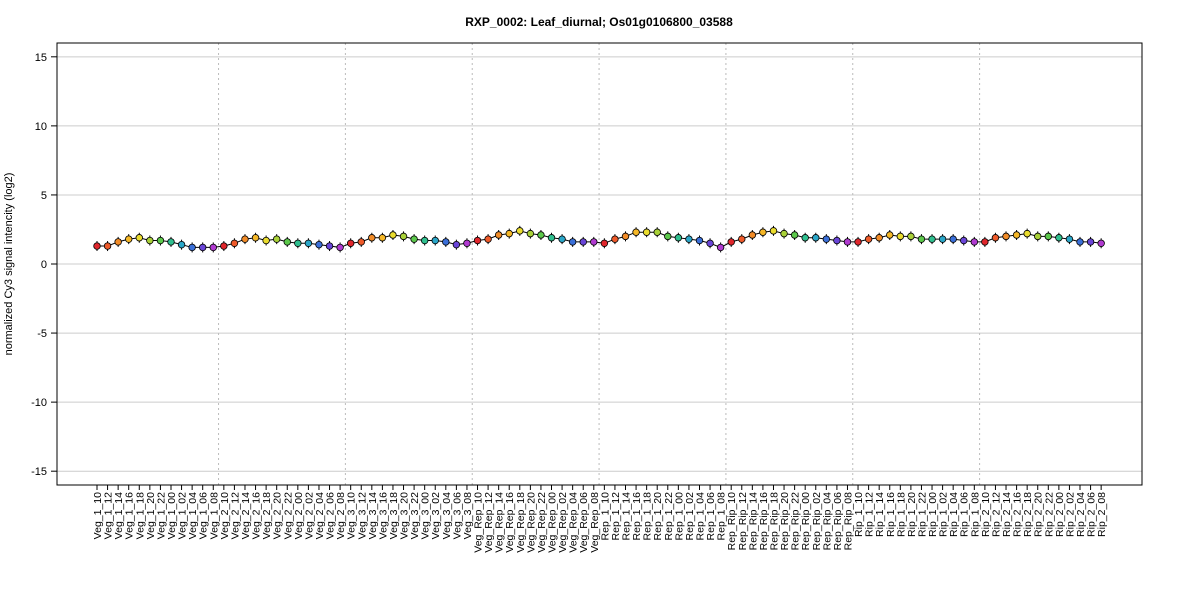 Image resolution: width=1200 pixels, height=600 pixels. Describe the element at coordinates (637, 516) in the screenshot. I see `x-tick-label: Rep_1_16` at that location.